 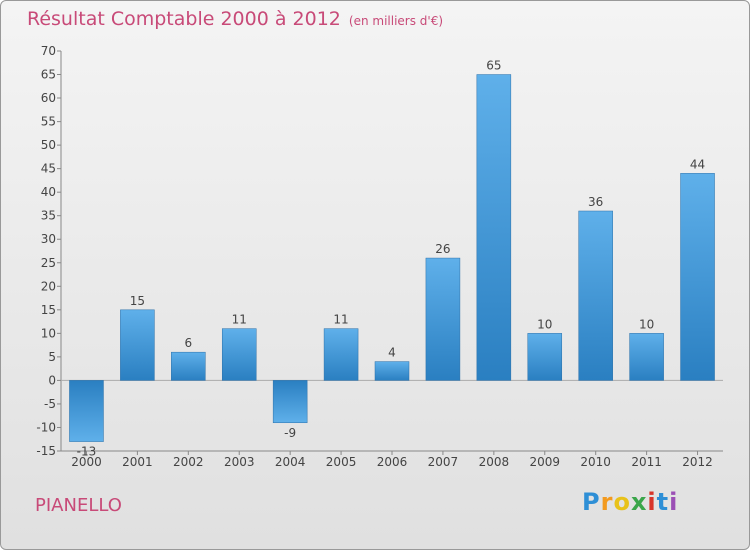 I want to click on logo-letter: t, so click(x=663, y=502).